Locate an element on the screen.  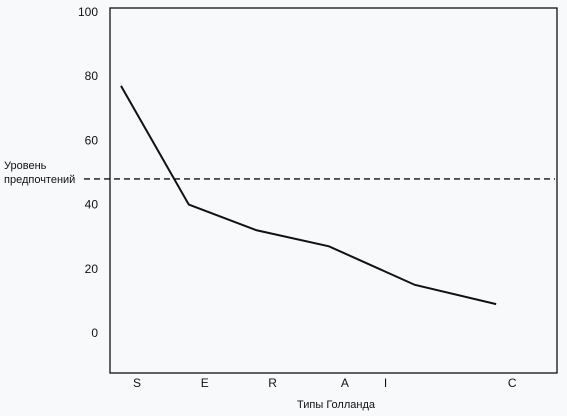
x-category-label: I is located at coordinates (385, 383).